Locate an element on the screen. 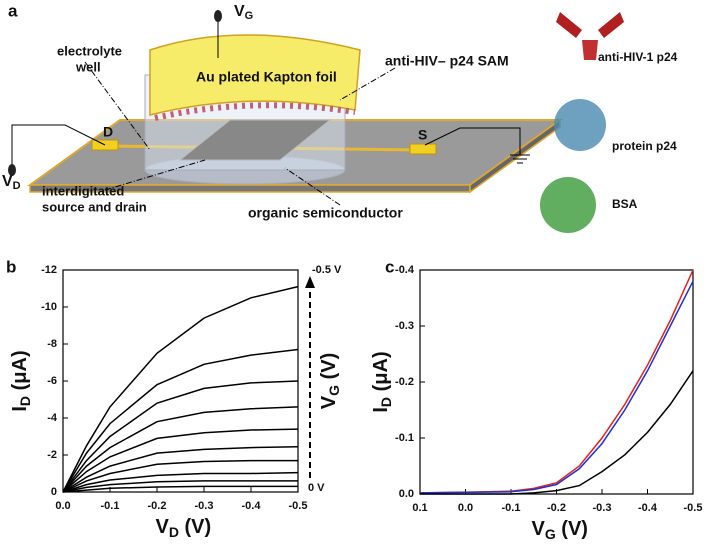  sam-layer is located at coordinates (255, 111).